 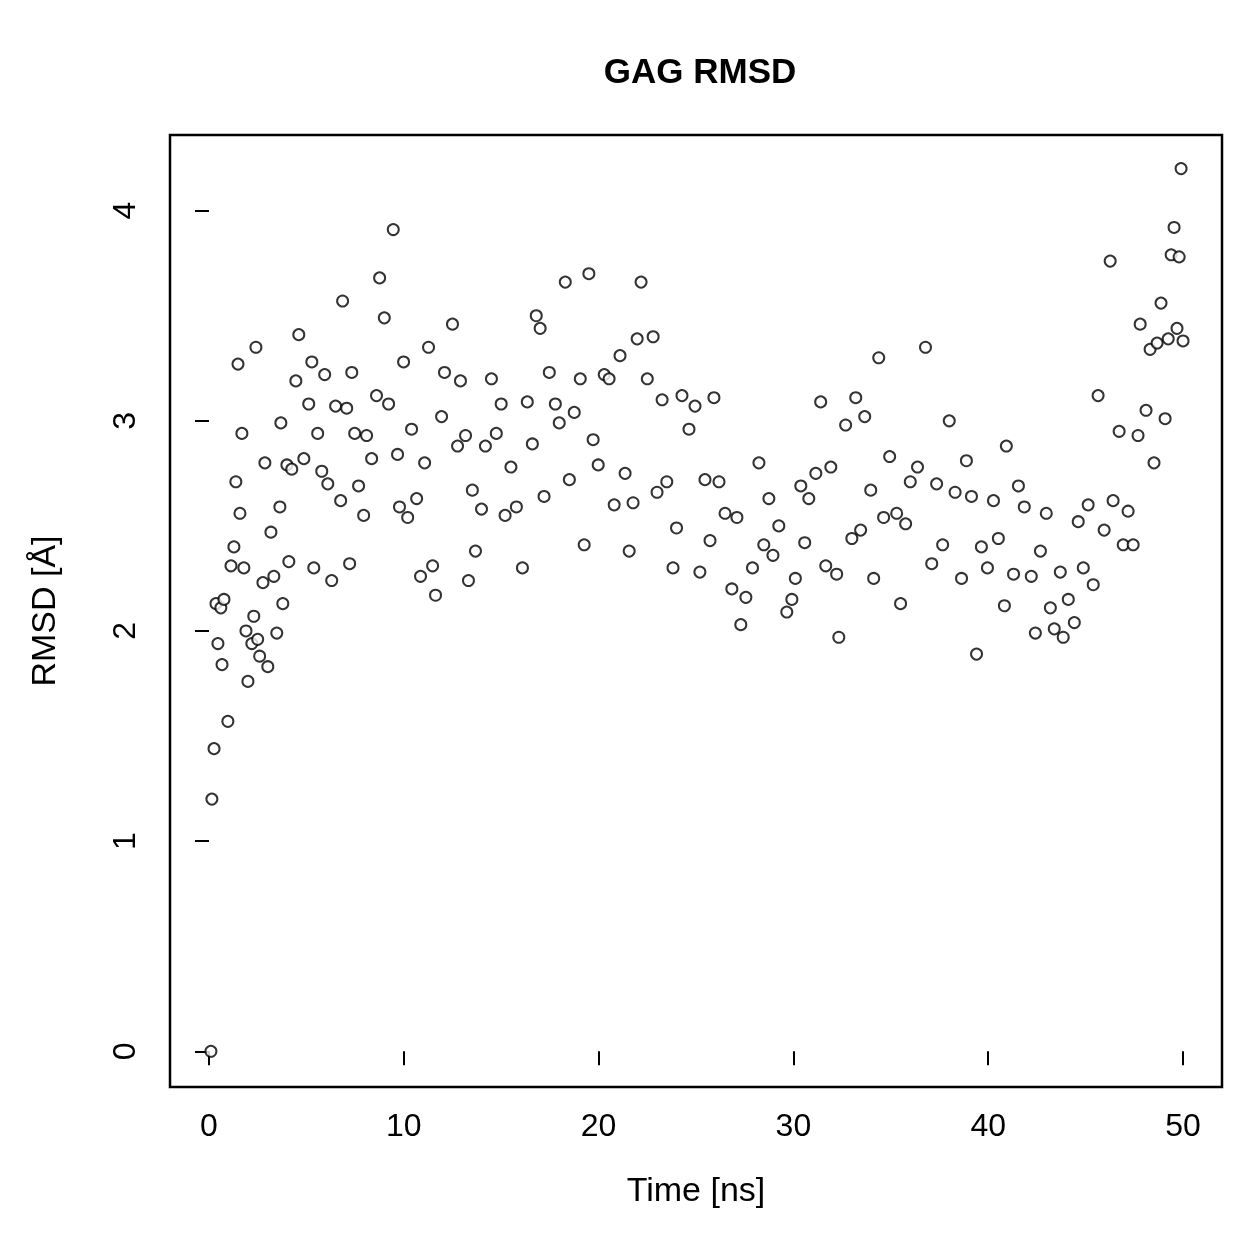 What do you see at coordinates (124, 841) in the screenshot?
I see `y-tick-label: 1` at bounding box center [124, 841].